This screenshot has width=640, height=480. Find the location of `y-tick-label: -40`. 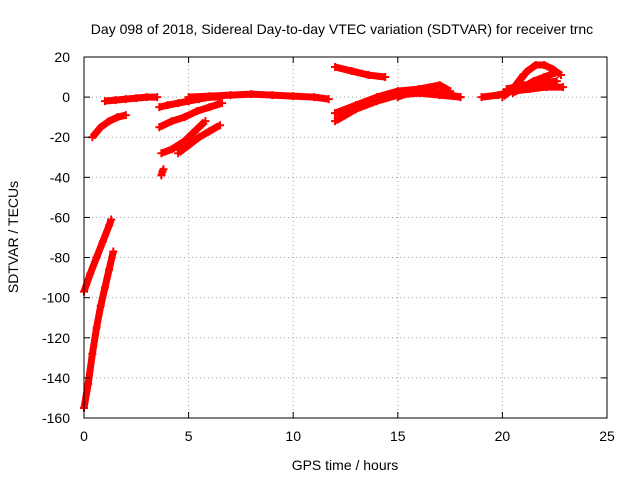

y-tick-label: -40 is located at coordinates (60, 177).